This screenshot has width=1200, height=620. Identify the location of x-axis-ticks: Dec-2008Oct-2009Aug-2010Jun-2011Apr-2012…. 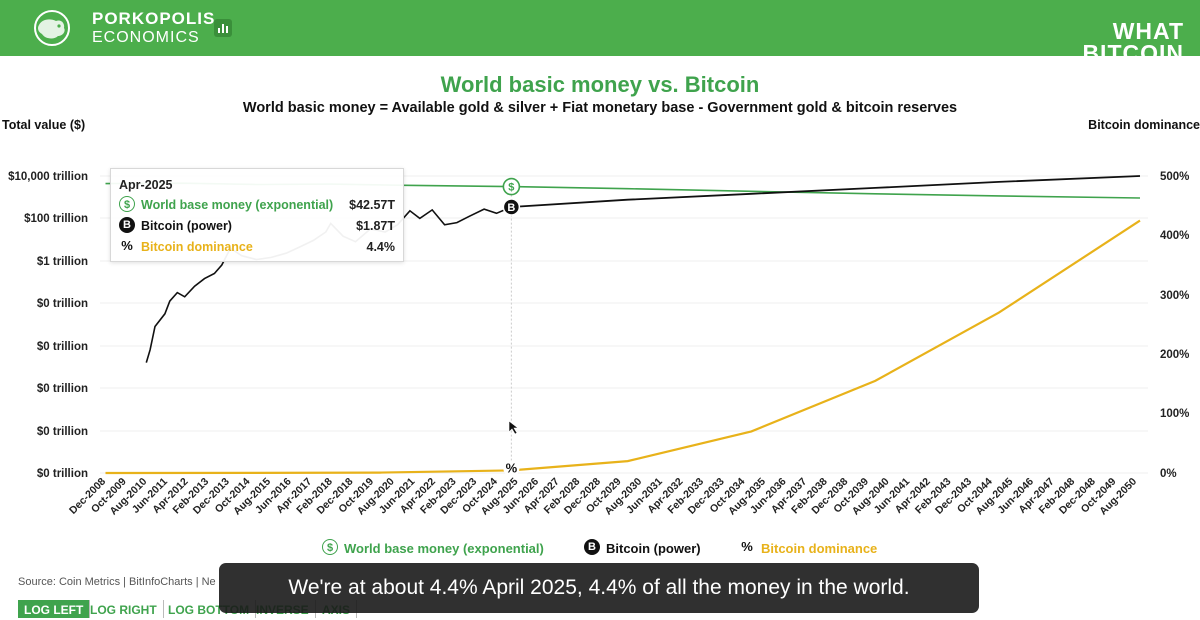
(603, 497).